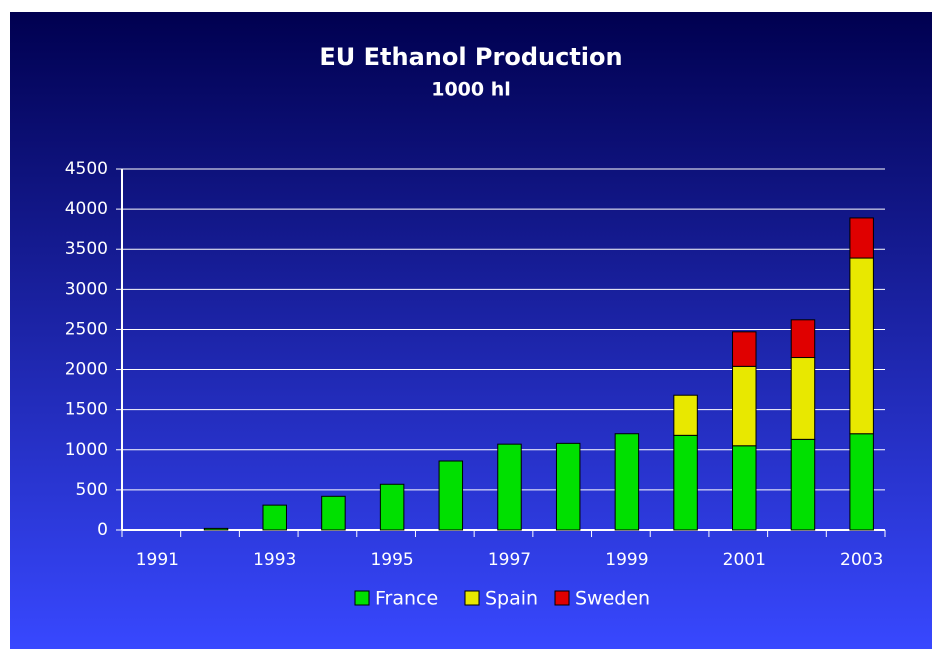 This screenshot has width=942, height=661. Describe the element at coordinates (612, 599) in the screenshot. I see `legend-label: Sweden` at that location.